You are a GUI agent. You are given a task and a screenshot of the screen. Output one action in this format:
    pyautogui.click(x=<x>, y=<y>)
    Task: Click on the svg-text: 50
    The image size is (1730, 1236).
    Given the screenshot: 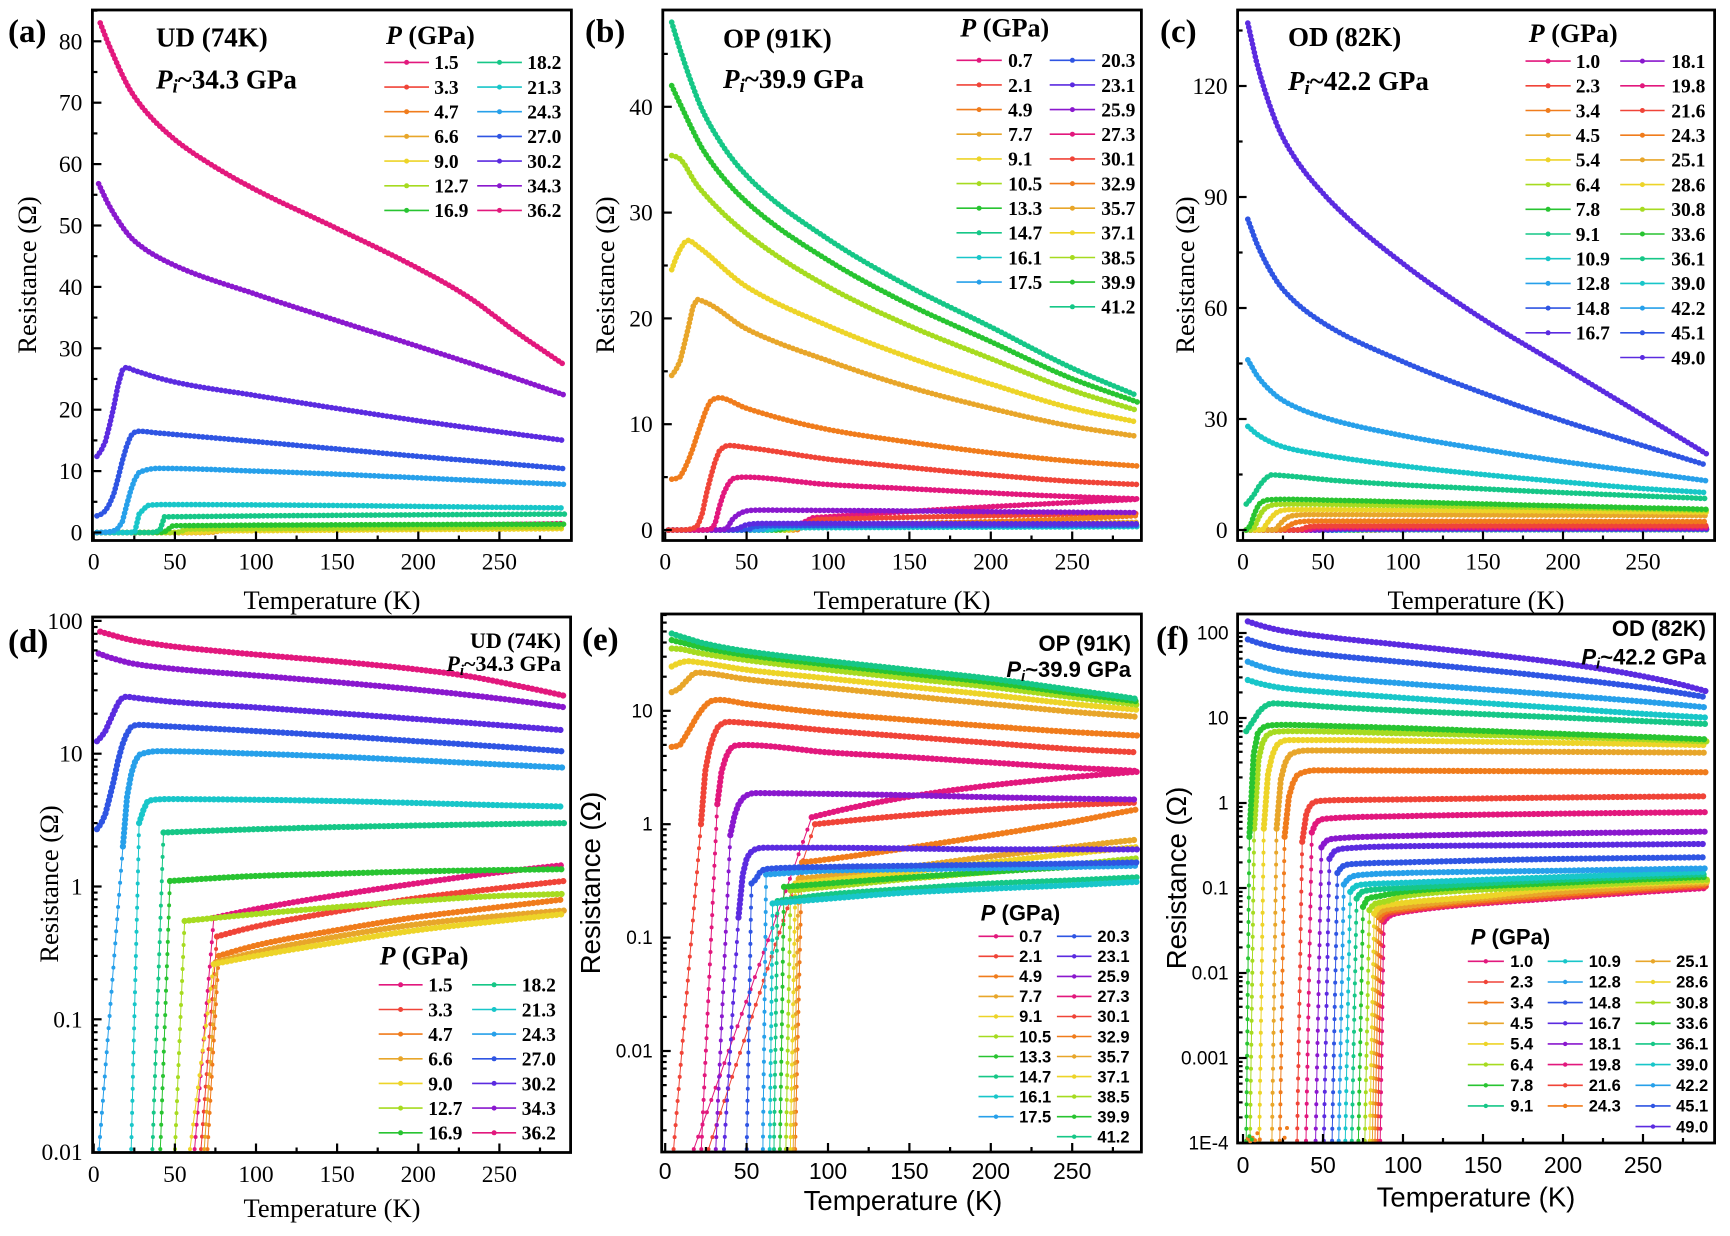 What is the action you would take?
    pyautogui.click(x=71, y=227)
    